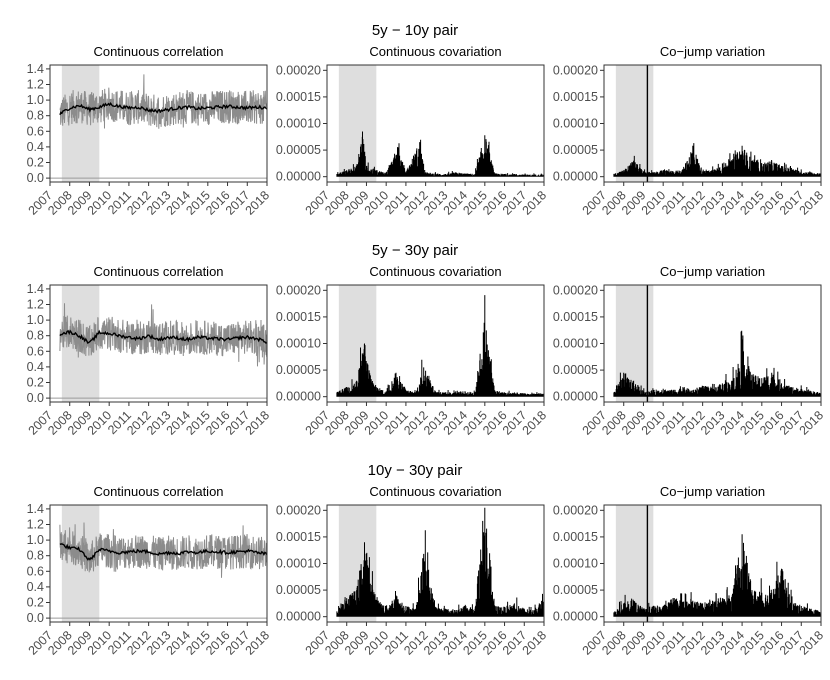 This screenshot has width=830, height=680. Describe the element at coordinates (575, 537) in the screenshot. I see `panel-2-2-ytick-3: 0.00015` at that location.